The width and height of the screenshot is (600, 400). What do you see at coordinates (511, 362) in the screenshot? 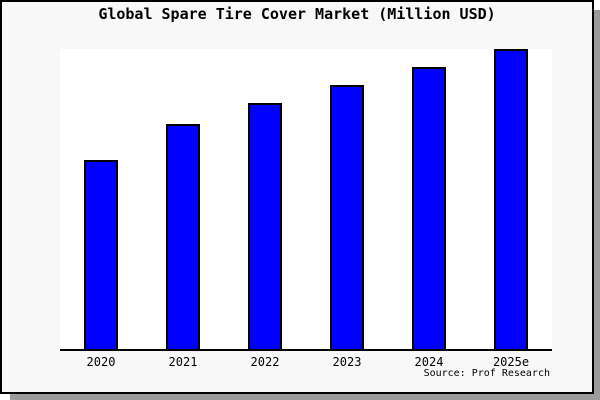
I see `x-tick-label: 2025e` at bounding box center [511, 362].